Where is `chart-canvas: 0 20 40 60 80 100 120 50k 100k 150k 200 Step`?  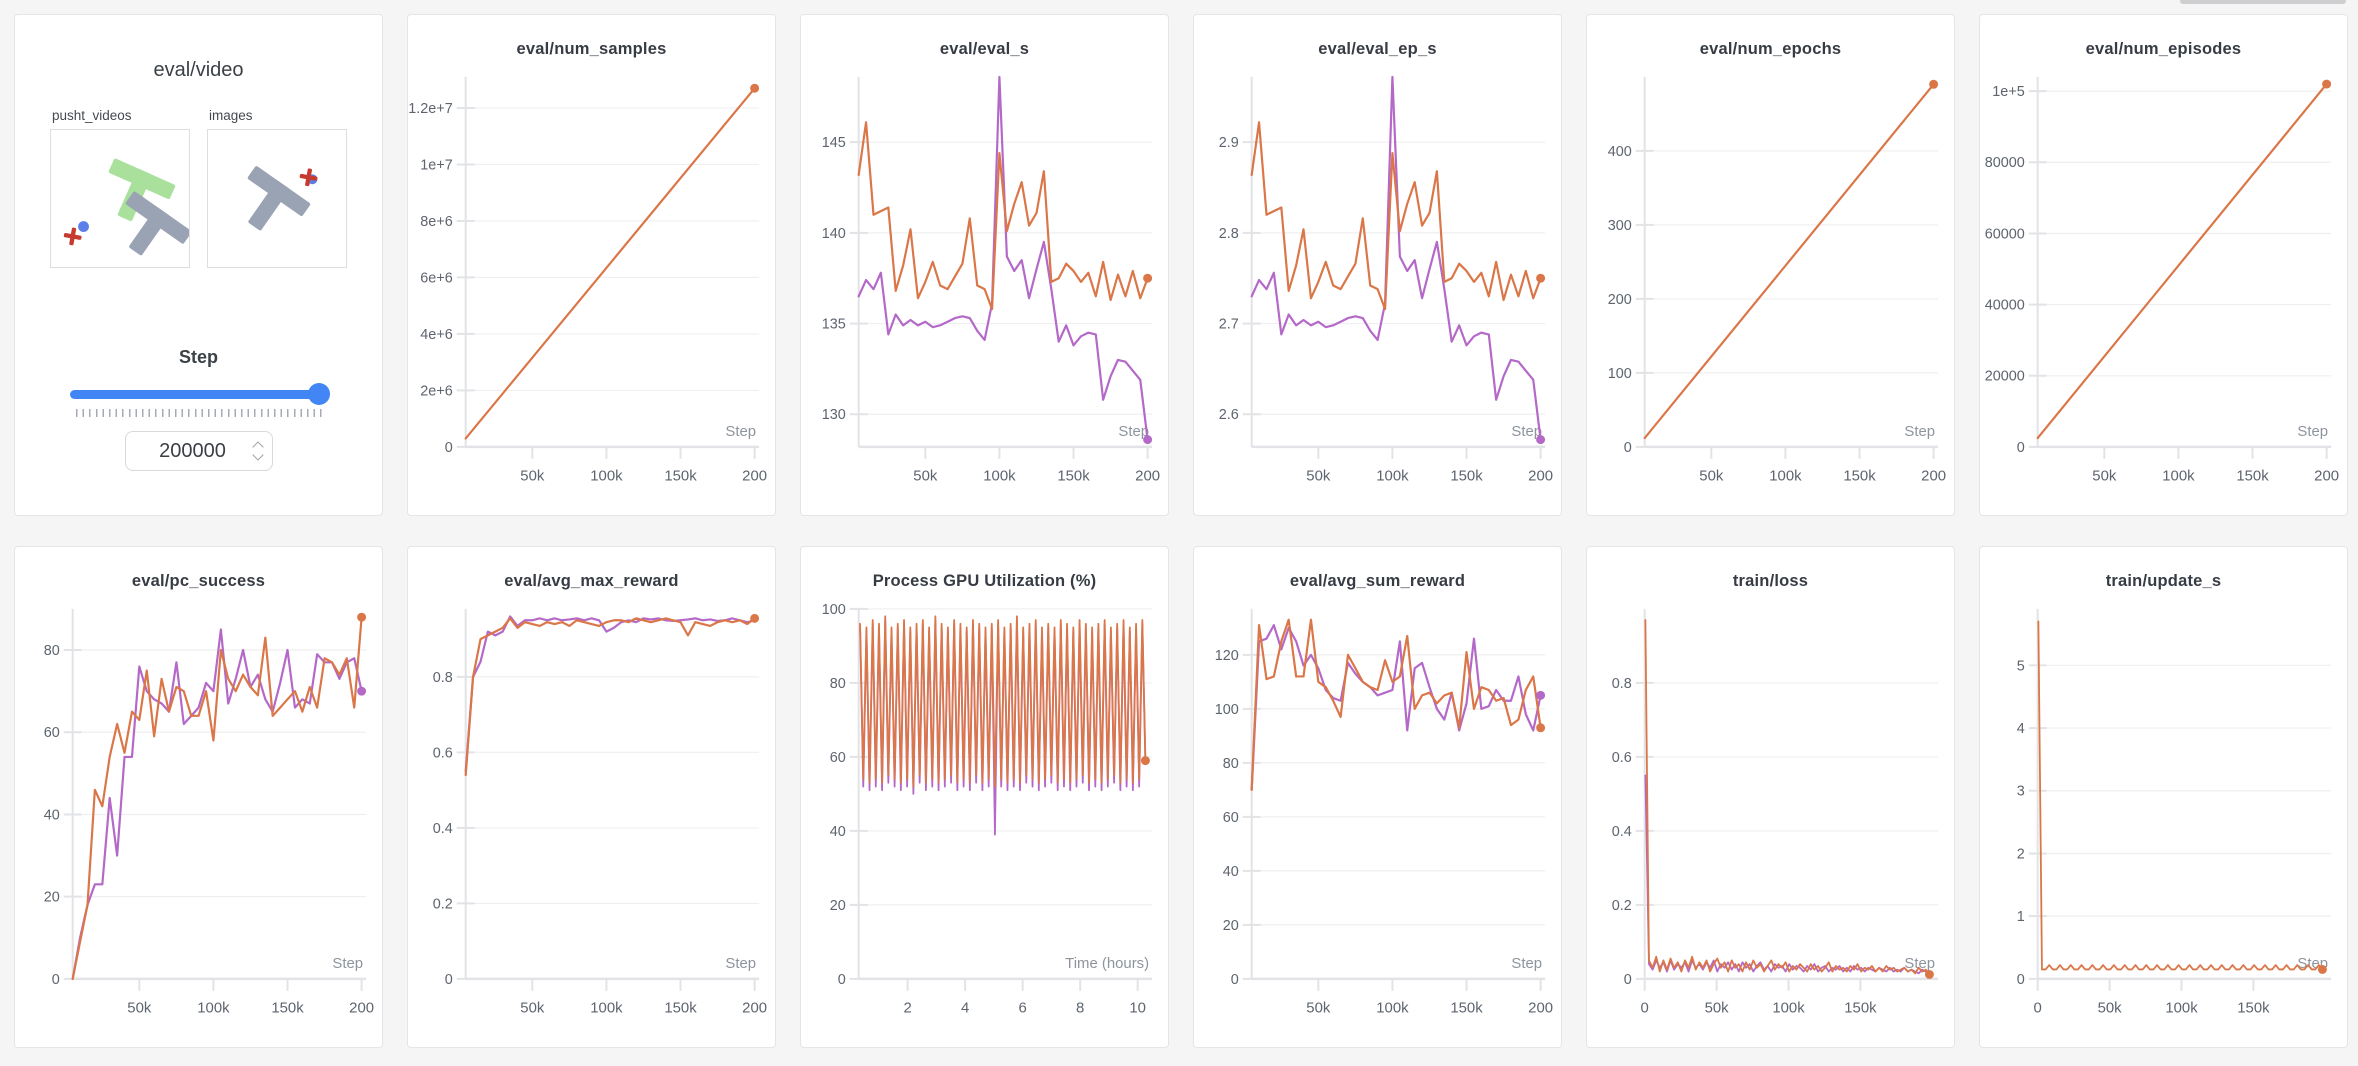
chart-canvas: 0 20 40 60 80 100 120 50k 100k 150k 200 Step is located at coordinates (1377, 814).